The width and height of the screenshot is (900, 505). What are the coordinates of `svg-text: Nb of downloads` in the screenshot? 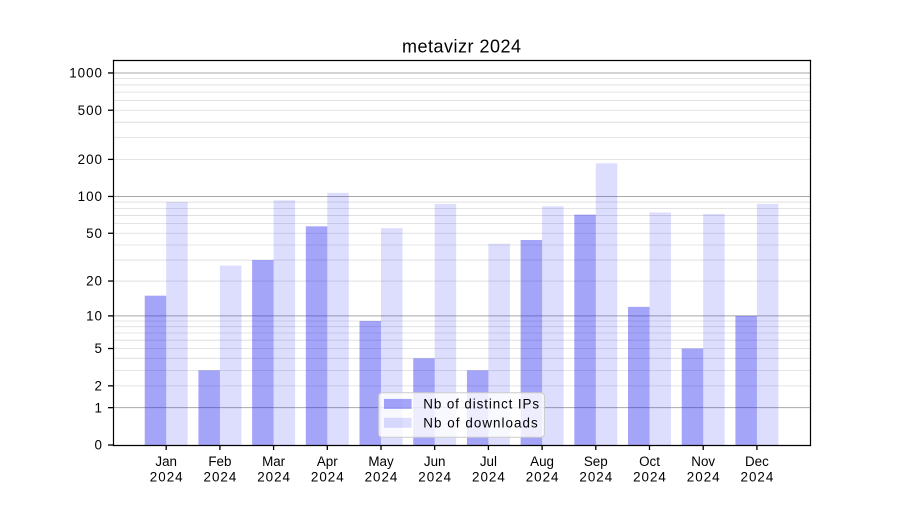 It's located at (481, 423).